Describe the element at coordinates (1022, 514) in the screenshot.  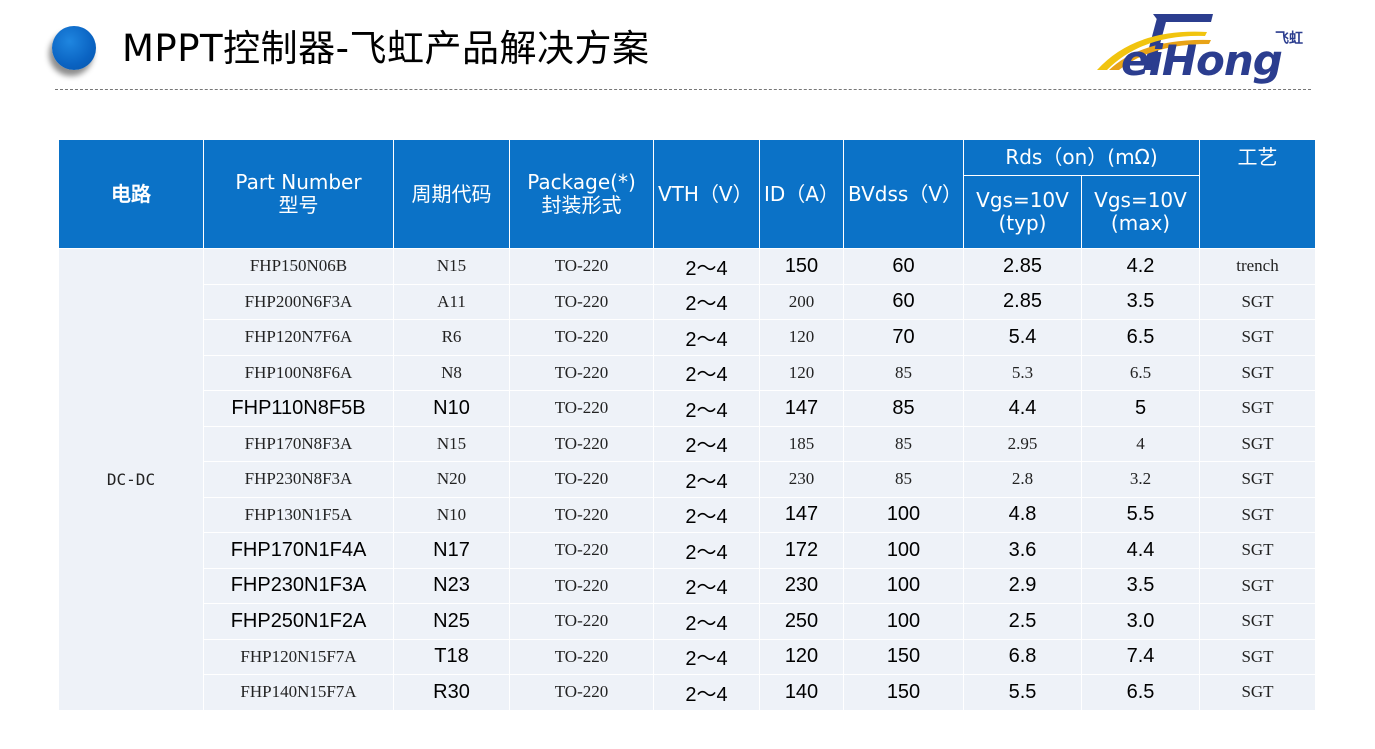
I see `cell-typ: 4.8` at that location.